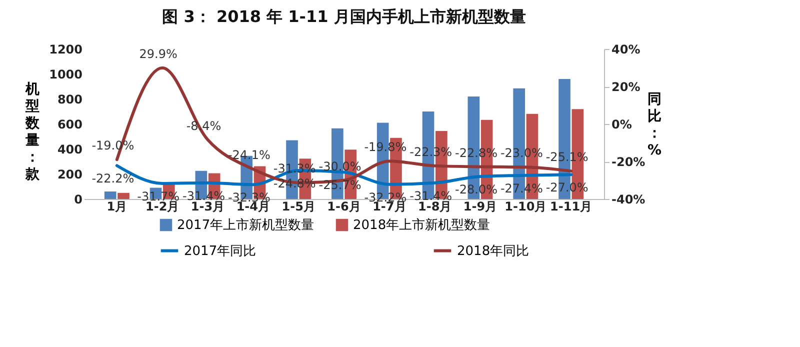  What do you see at coordinates (294, 169) in the screenshot?
I see `data-label: -31.3%` at bounding box center [294, 169].